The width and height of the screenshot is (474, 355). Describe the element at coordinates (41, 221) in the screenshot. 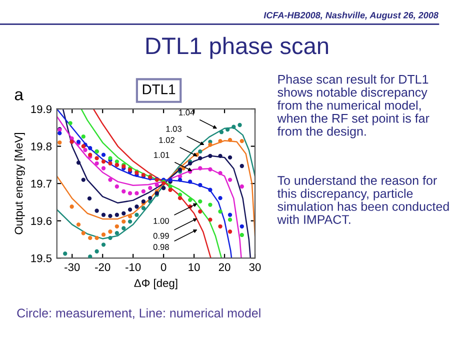

I see `y-tick-label: 19.6` at that location.